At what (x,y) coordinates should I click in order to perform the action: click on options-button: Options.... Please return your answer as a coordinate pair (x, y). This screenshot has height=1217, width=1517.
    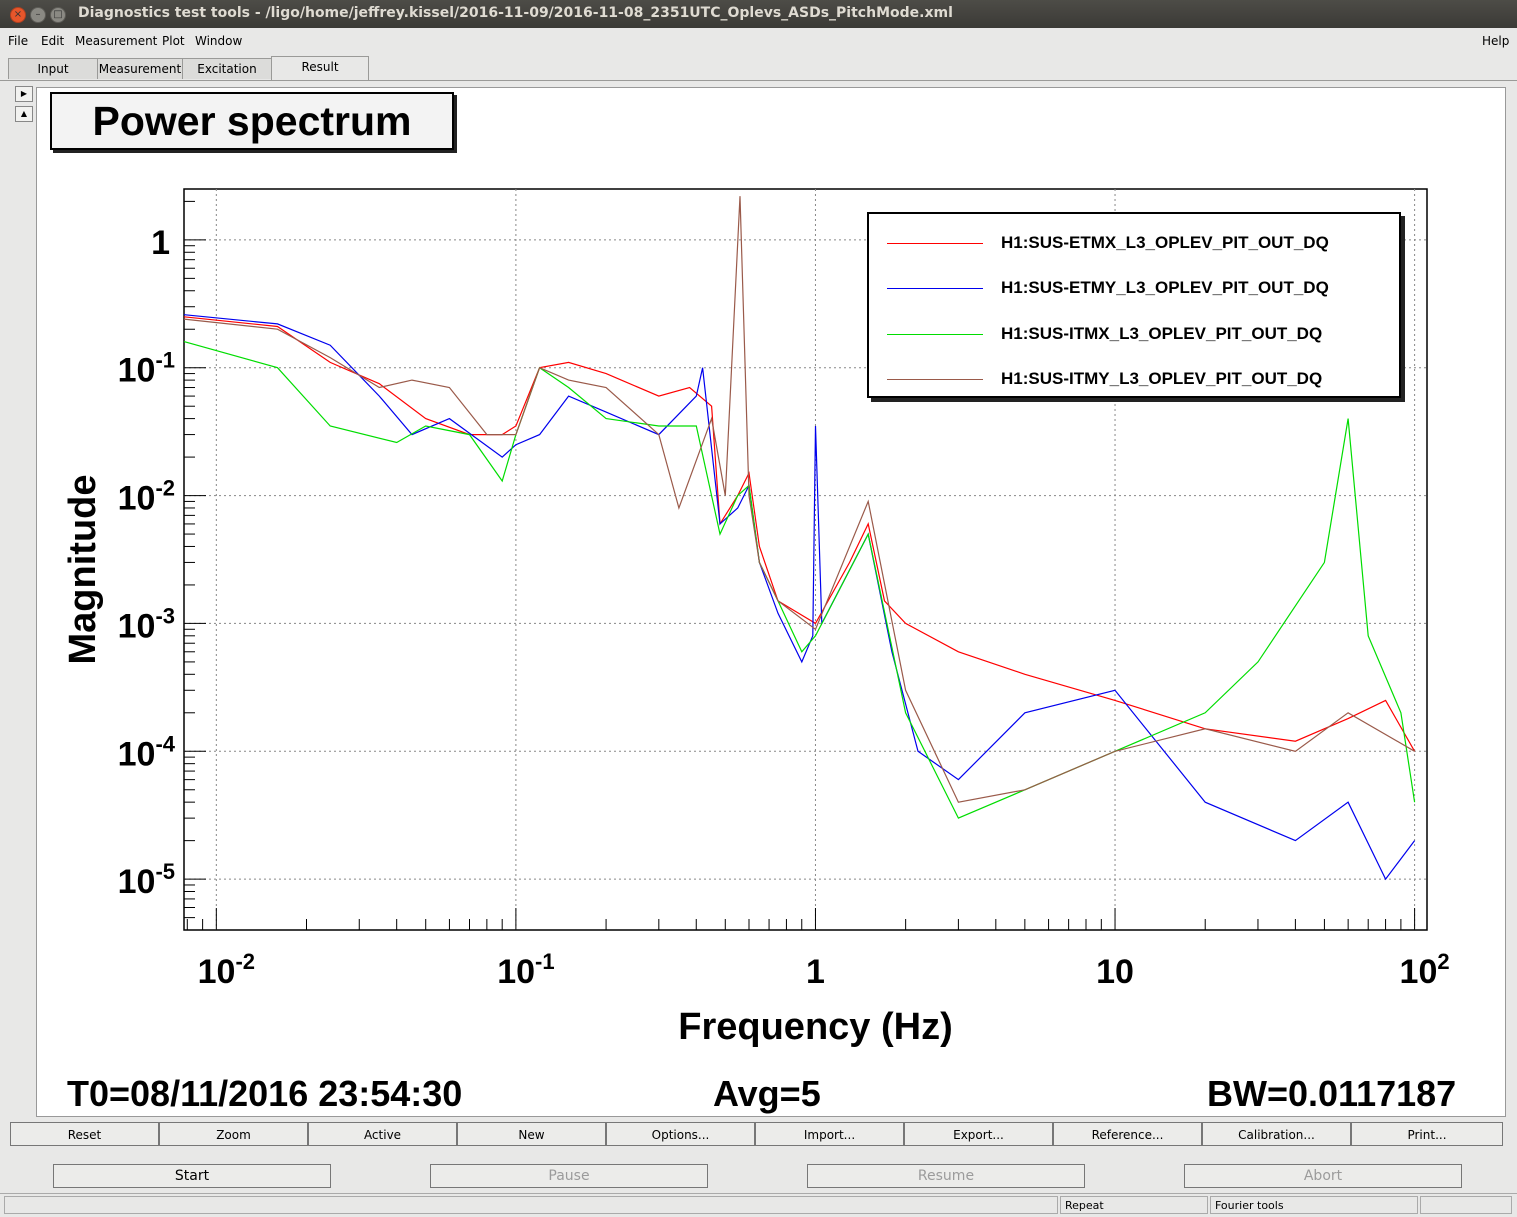
    Looking at the image, I should click on (680, 1134).